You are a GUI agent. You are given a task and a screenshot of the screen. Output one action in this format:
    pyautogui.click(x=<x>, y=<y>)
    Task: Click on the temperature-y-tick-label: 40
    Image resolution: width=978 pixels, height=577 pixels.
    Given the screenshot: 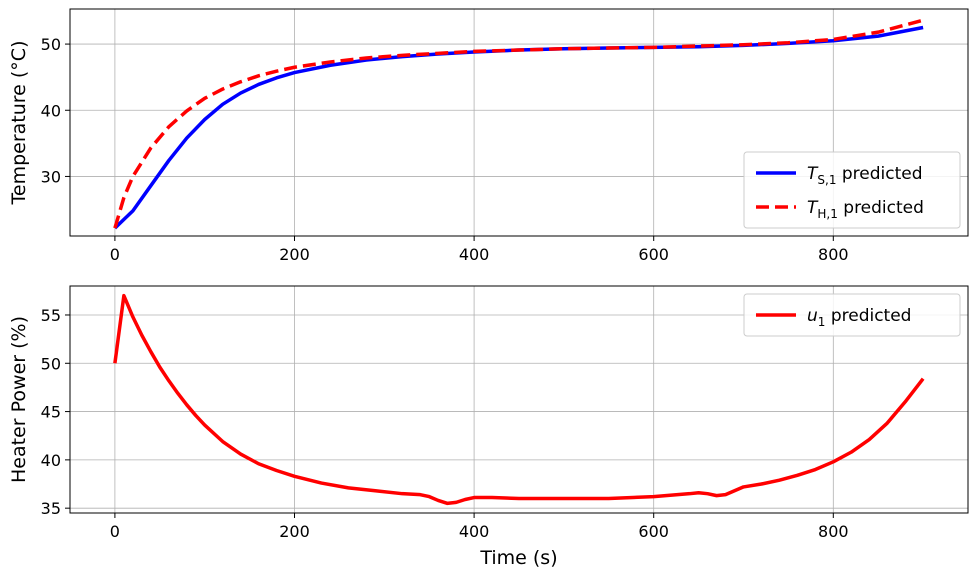 What is the action you would take?
    pyautogui.click(x=51, y=110)
    